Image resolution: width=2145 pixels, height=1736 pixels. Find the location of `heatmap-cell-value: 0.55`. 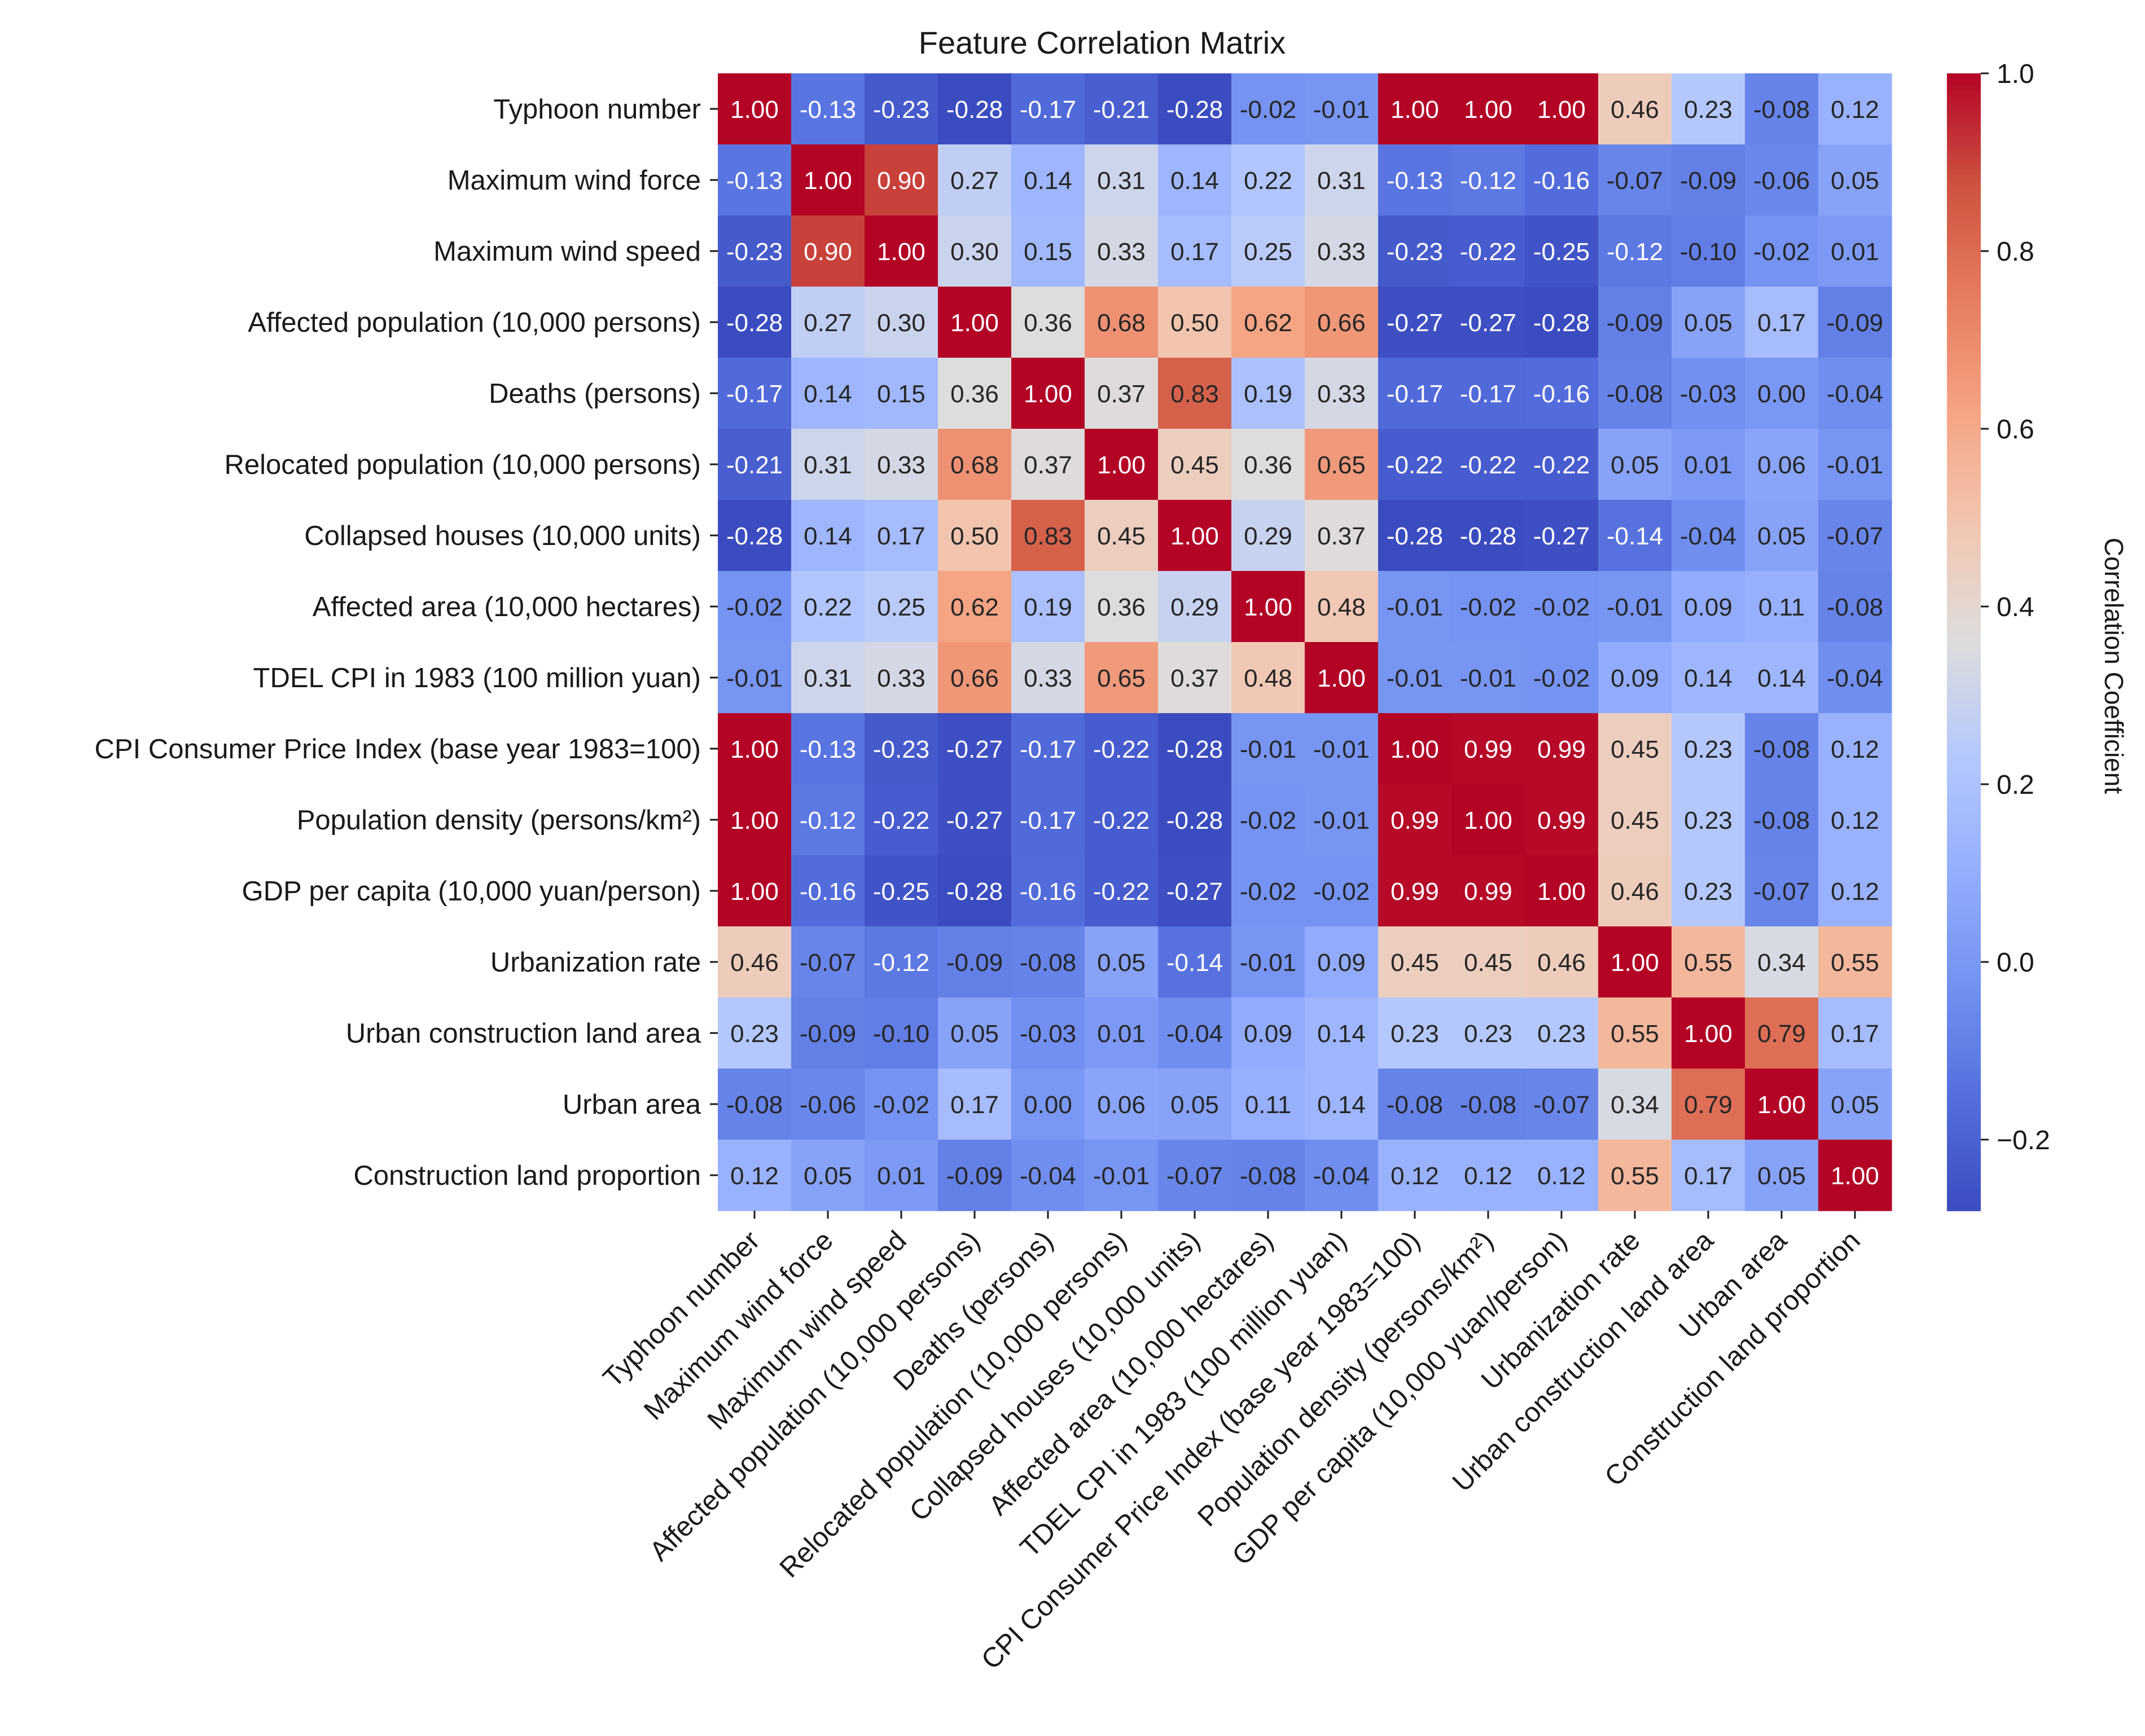

heatmap-cell-value: 0.55 is located at coordinates (1708, 963).